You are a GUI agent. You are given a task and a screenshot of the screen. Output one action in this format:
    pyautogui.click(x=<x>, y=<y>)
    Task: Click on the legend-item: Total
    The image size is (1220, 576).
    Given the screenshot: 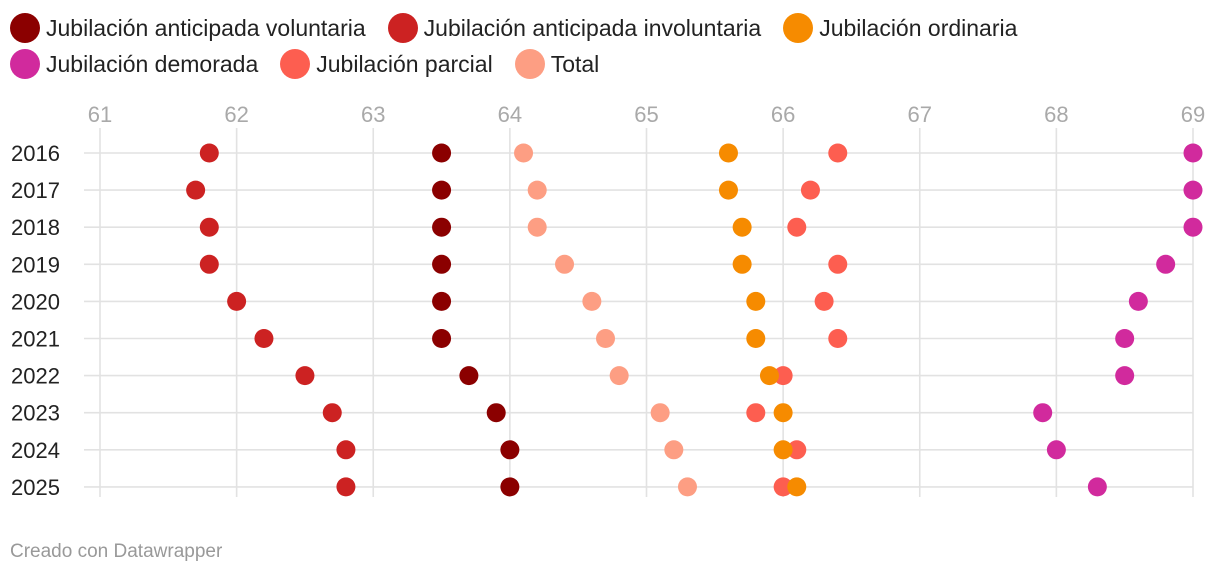 What is the action you would take?
    pyautogui.click(x=557, y=64)
    